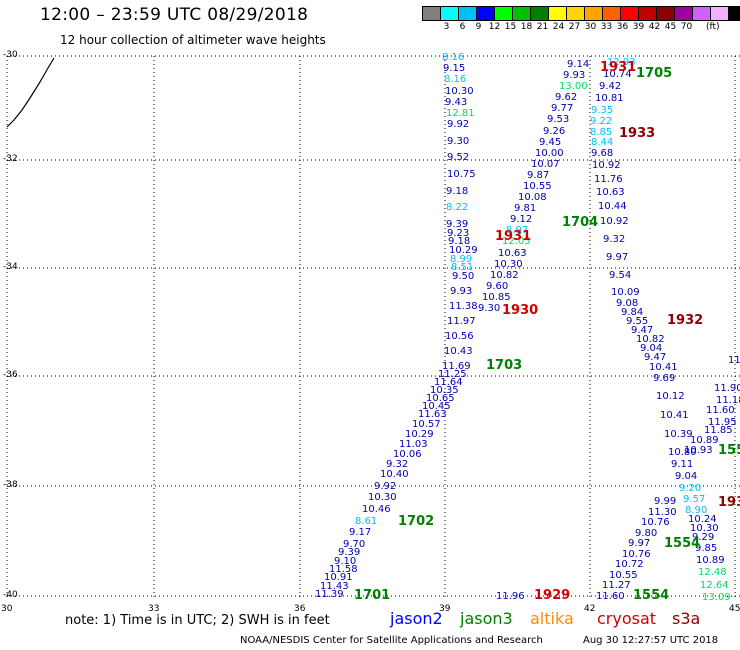 The image size is (740, 650). What do you see at coordinates (727, 388) in the screenshot?
I see `wave-height-value: 11.90` at bounding box center [727, 388].